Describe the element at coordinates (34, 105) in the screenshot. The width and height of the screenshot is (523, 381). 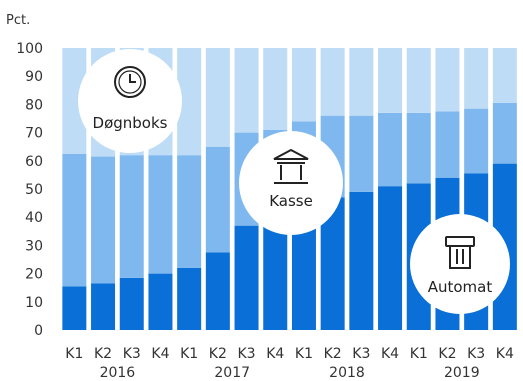
I see `y-tick-label: 80` at that location.